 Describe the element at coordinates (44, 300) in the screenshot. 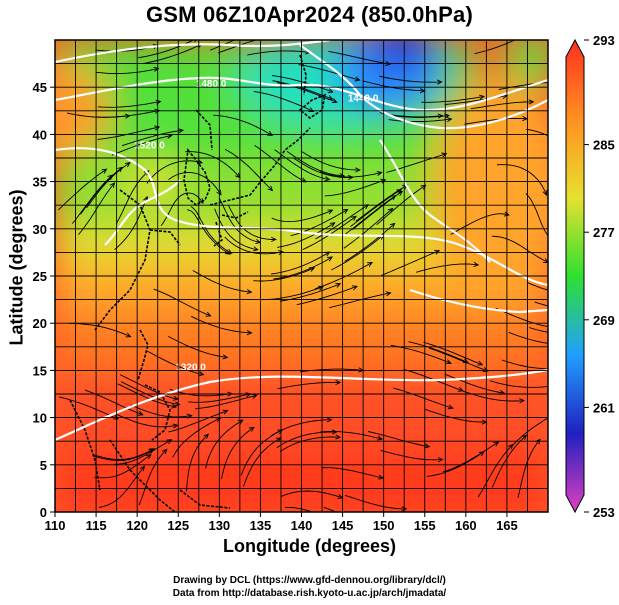

I see `y-axis-ticks: 0 5 10 15 20 25 30 35 40 45` at that location.